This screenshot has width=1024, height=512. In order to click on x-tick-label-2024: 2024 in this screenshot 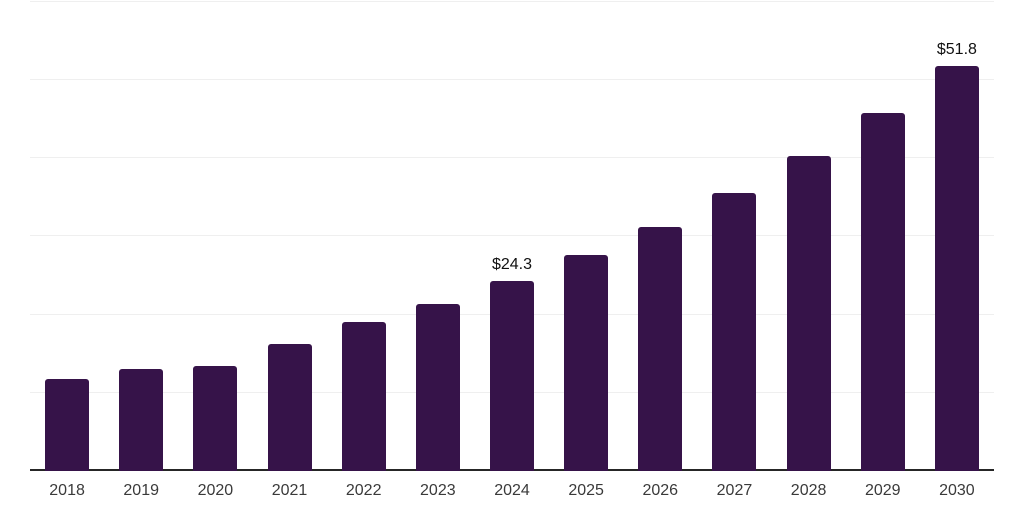, I will do `click(512, 490)`.